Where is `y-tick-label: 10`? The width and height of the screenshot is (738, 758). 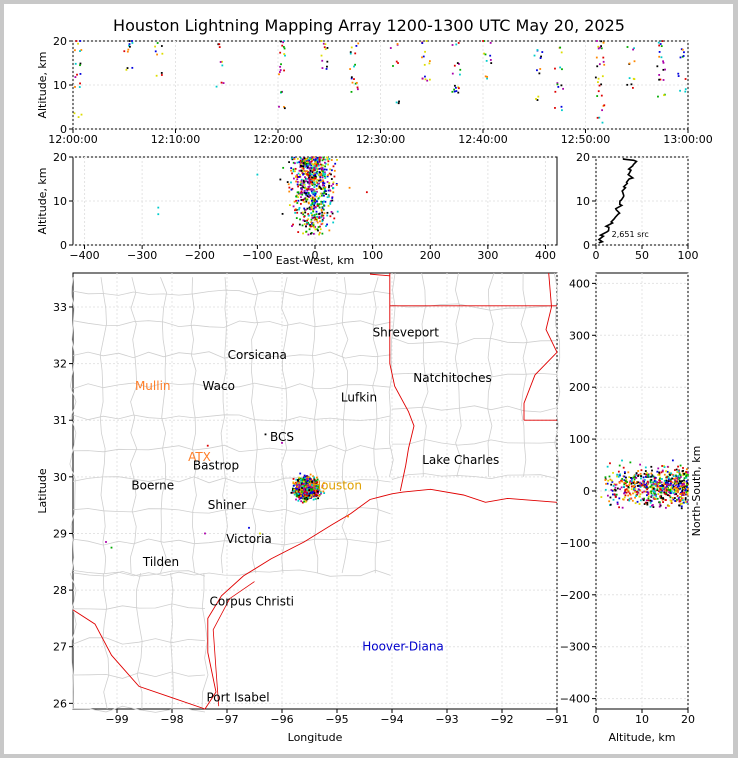 y-tick-label: 10 is located at coordinates (60, 85).